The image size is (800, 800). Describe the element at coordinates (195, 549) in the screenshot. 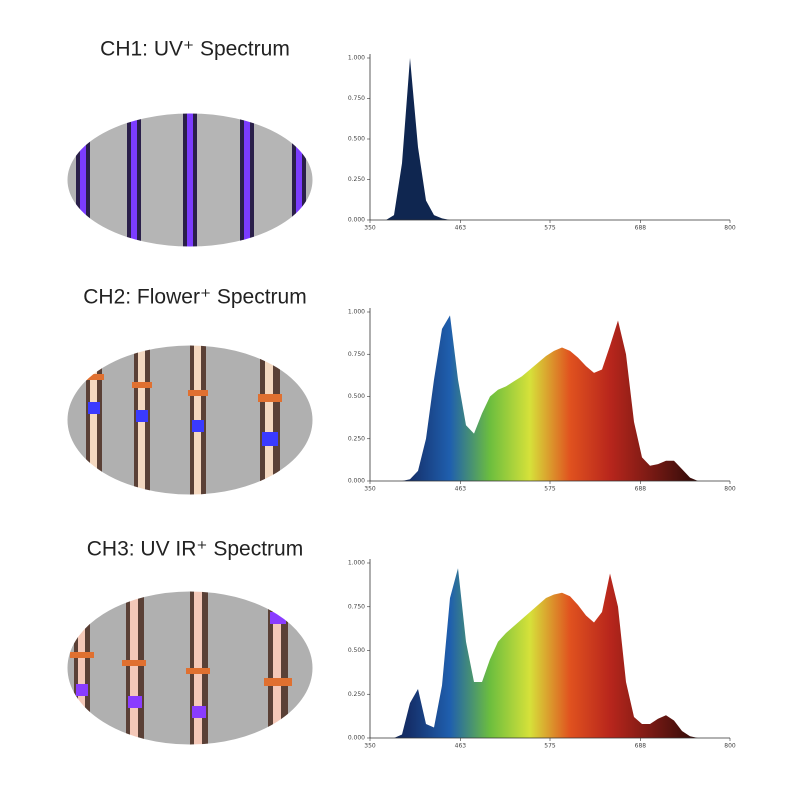

I see `chart-title: CH3: UV IR⁺ Spectrum` at that location.